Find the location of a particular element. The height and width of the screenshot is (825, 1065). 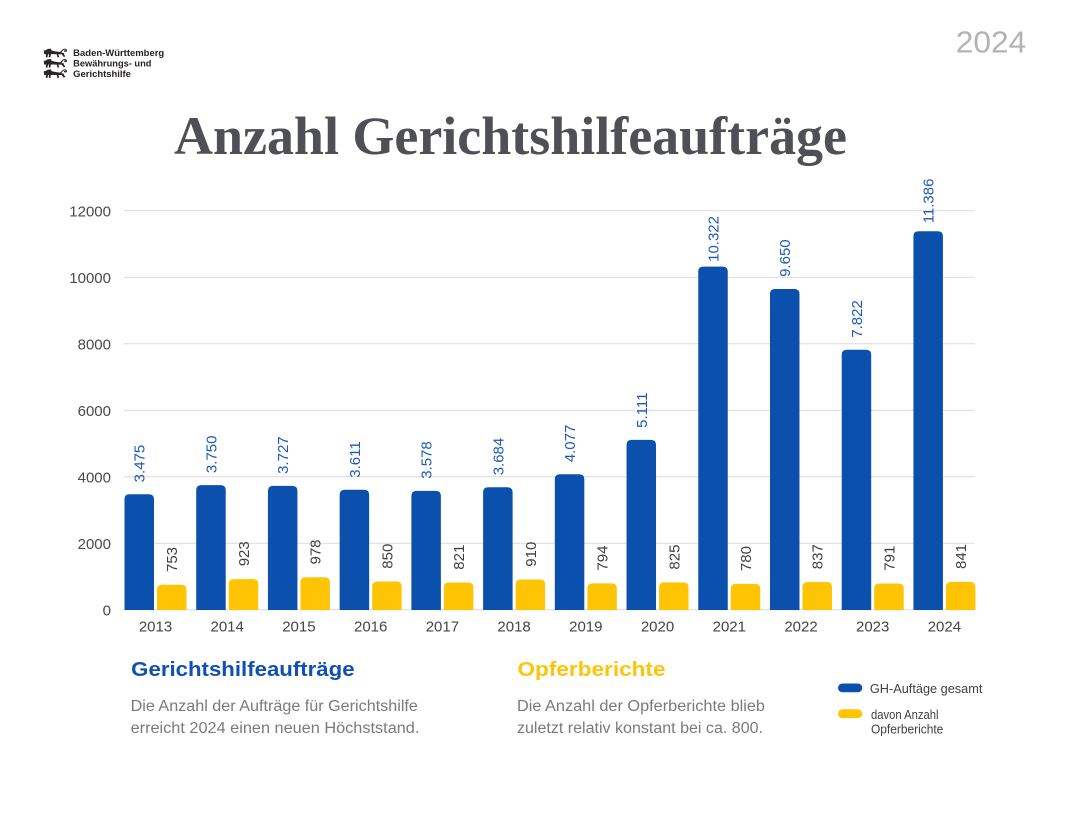

svg-text: 12000 is located at coordinates (90, 211).